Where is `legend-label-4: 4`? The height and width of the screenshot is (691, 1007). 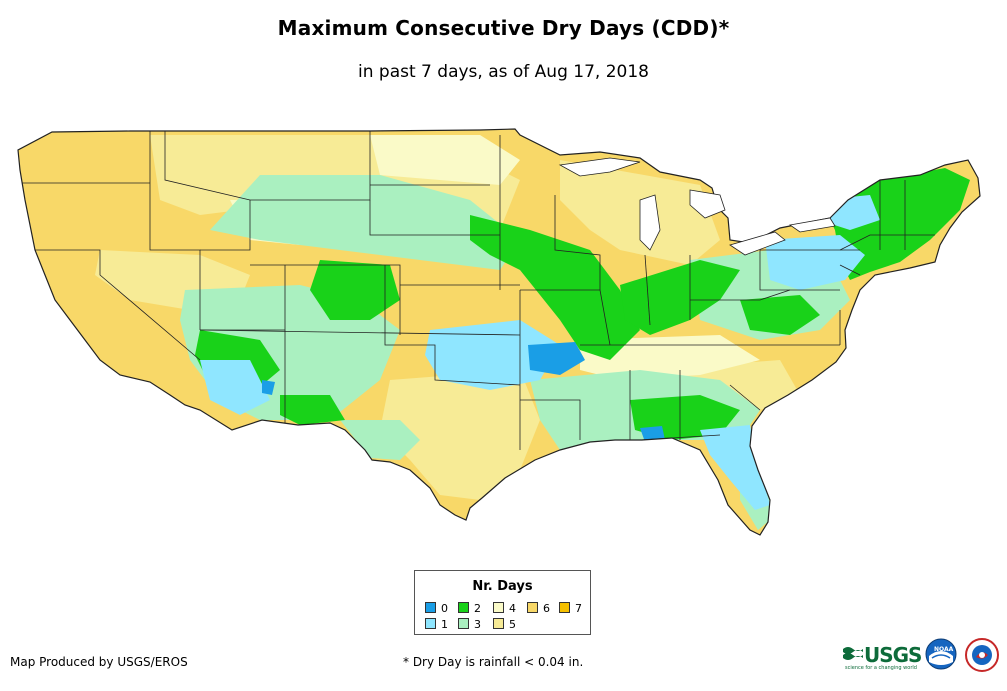 legend-label-4: 4 is located at coordinates (512, 608).